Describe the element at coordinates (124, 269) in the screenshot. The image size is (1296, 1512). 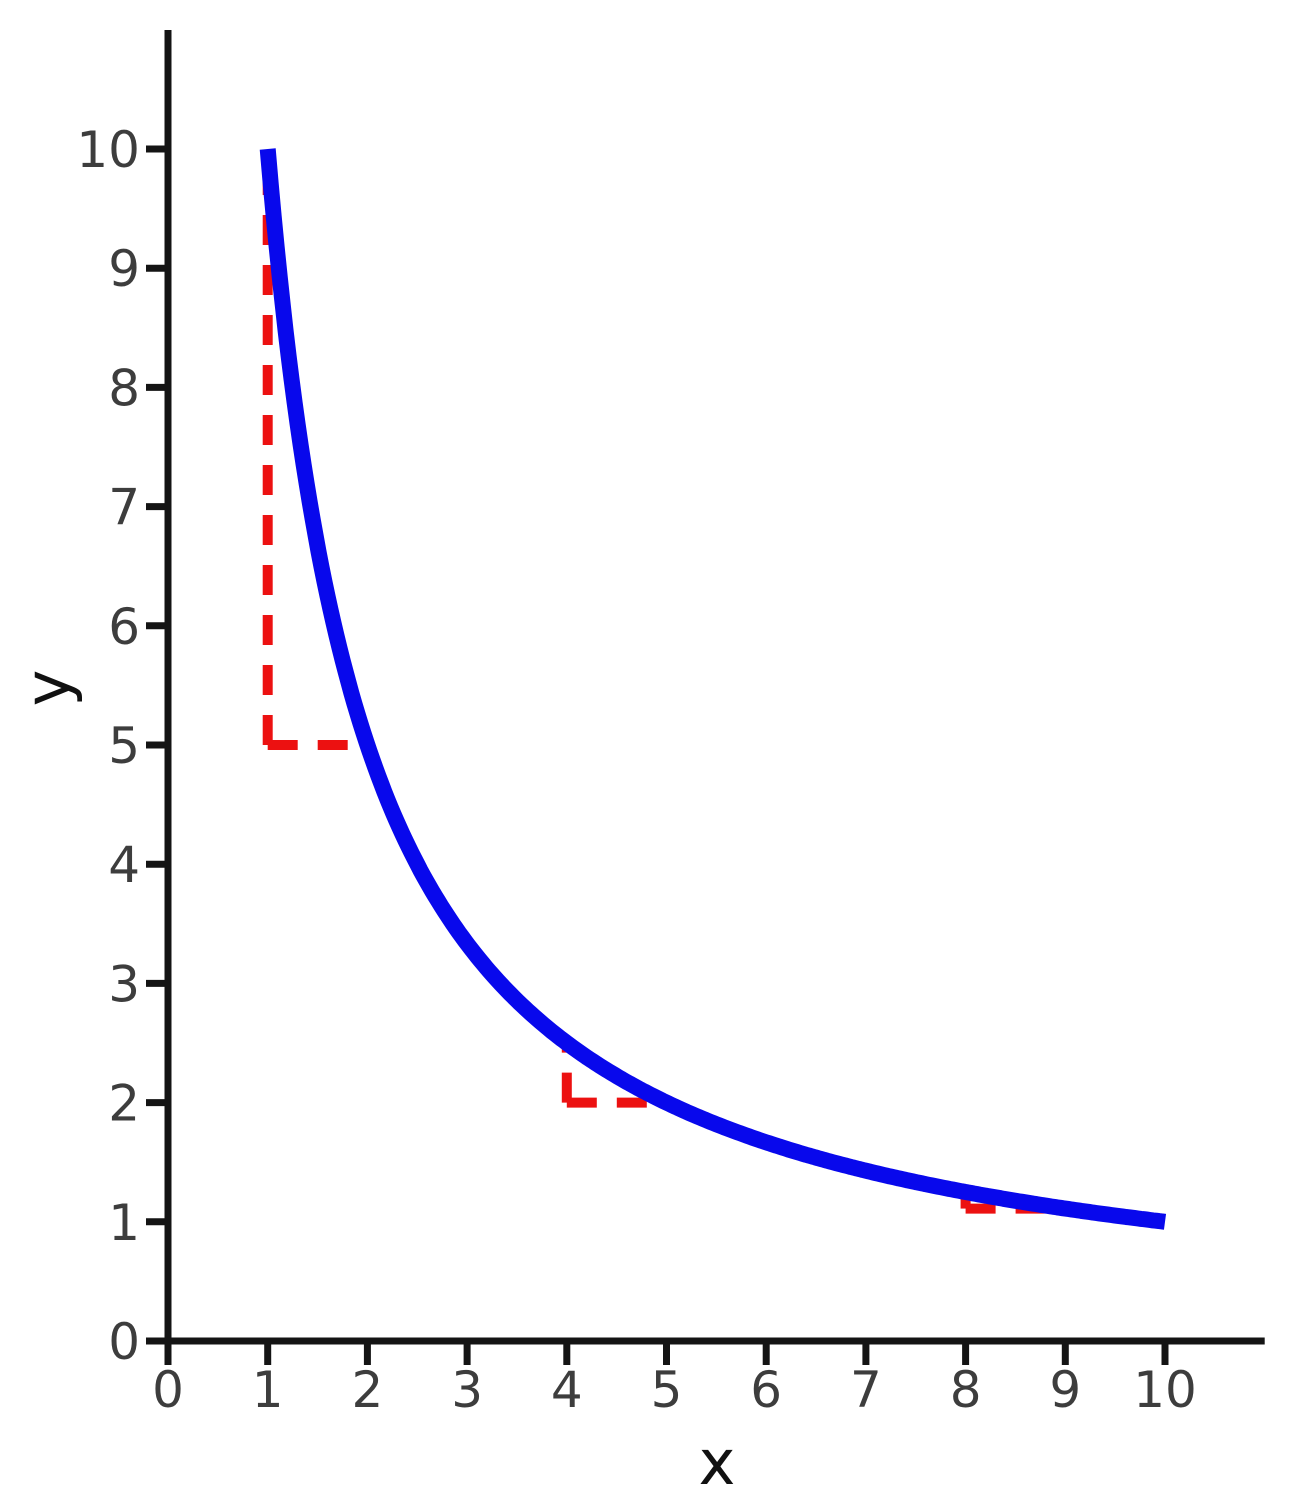
I see `y-tick-label: 9` at that location.